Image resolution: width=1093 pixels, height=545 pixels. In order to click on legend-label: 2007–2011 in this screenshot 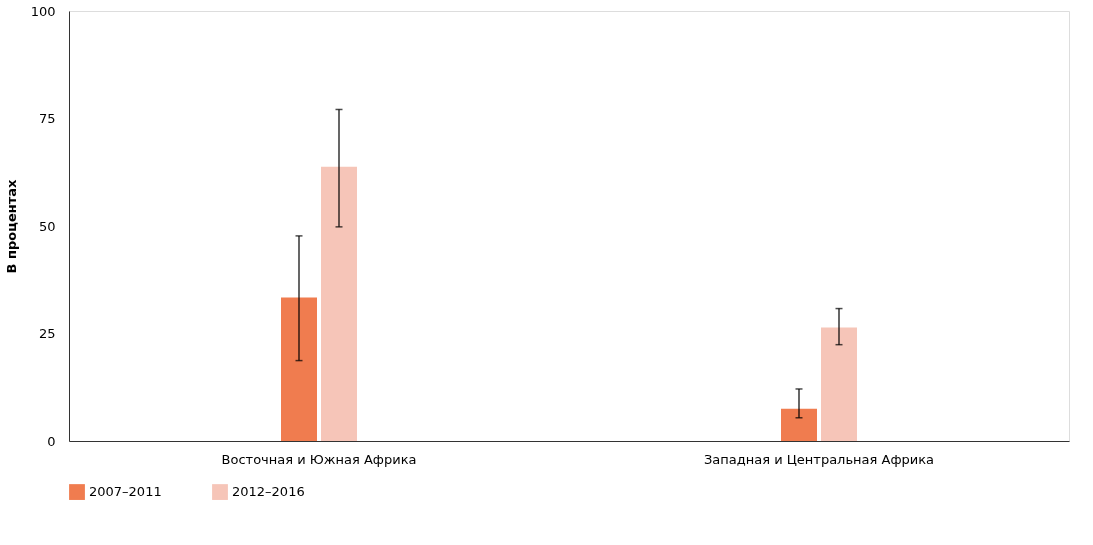, I will do `click(125, 492)`.